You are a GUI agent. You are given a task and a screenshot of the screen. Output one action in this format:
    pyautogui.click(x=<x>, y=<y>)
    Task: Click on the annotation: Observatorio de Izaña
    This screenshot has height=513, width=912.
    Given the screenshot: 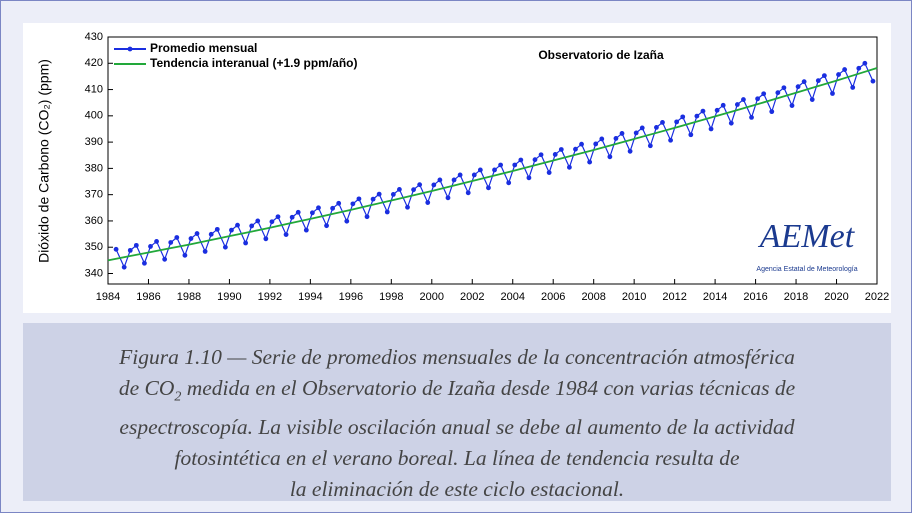 What is the action you would take?
    pyautogui.click(x=601, y=55)
    